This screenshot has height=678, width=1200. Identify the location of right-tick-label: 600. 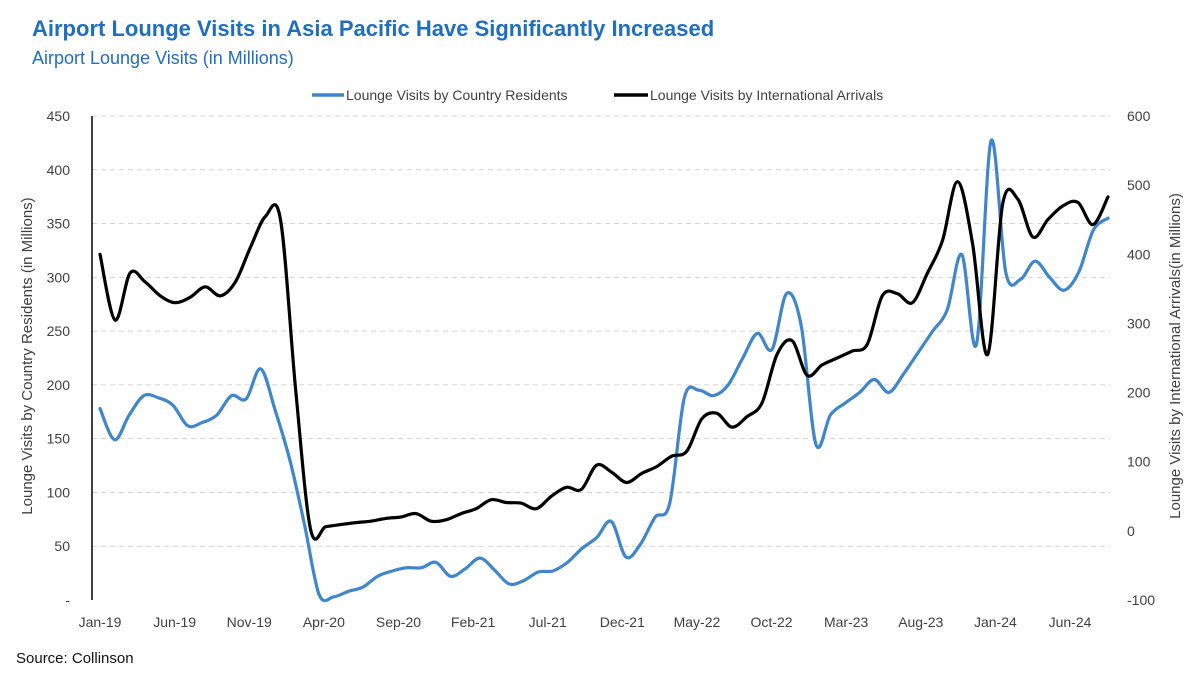
(1139, 116).